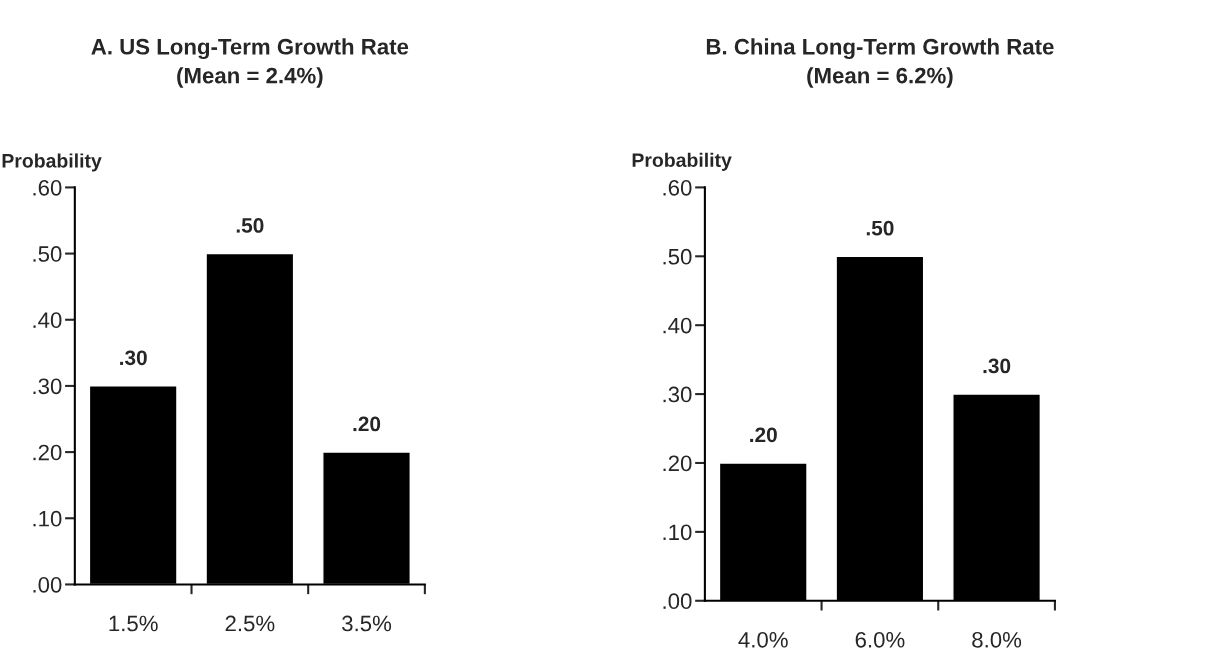  Describe the element at coordinates (250, 623) in the screenshot. I see `x-tick-label: 2.5%` at that location.